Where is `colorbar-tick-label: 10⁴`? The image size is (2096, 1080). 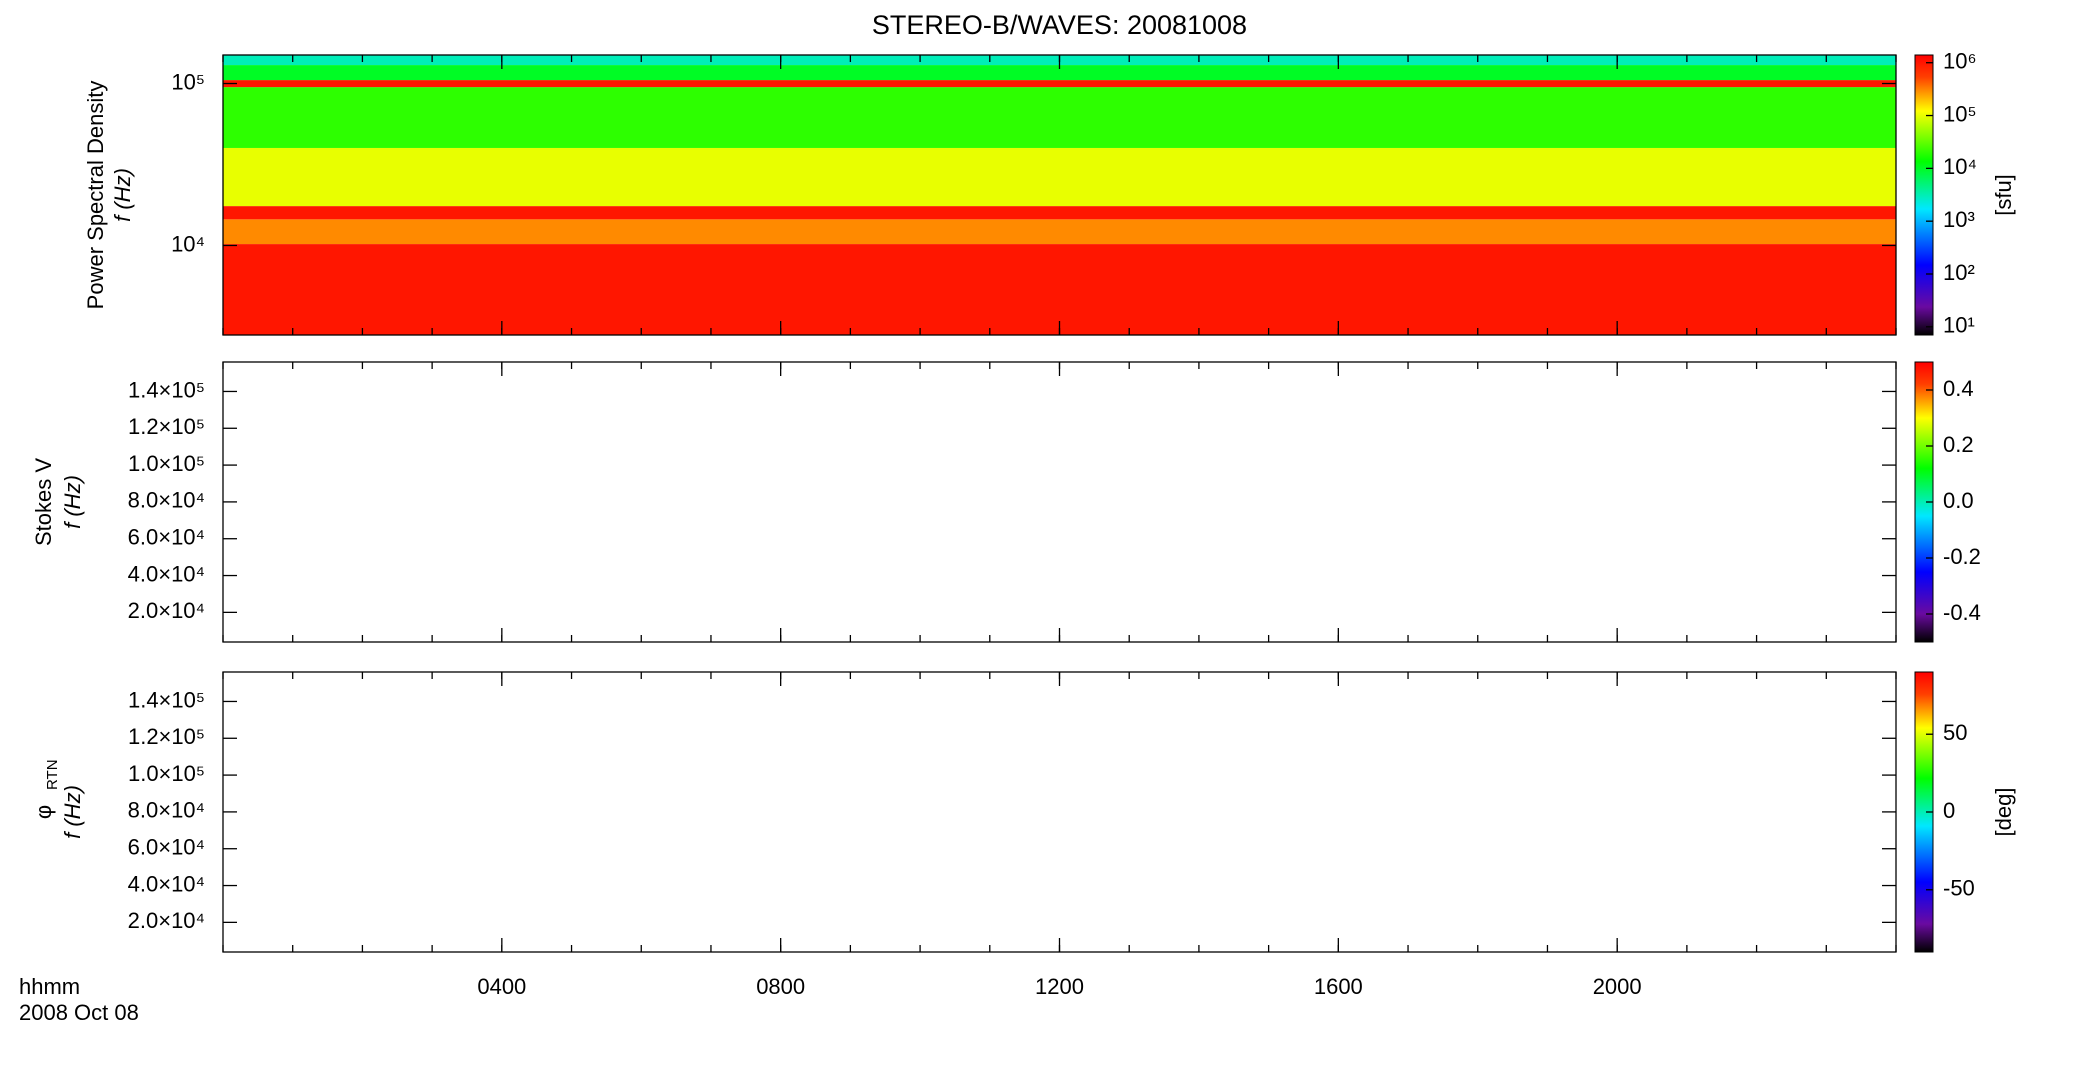 colorbar-tick-label: 10⁴ is located at coordinates (1960, 166).